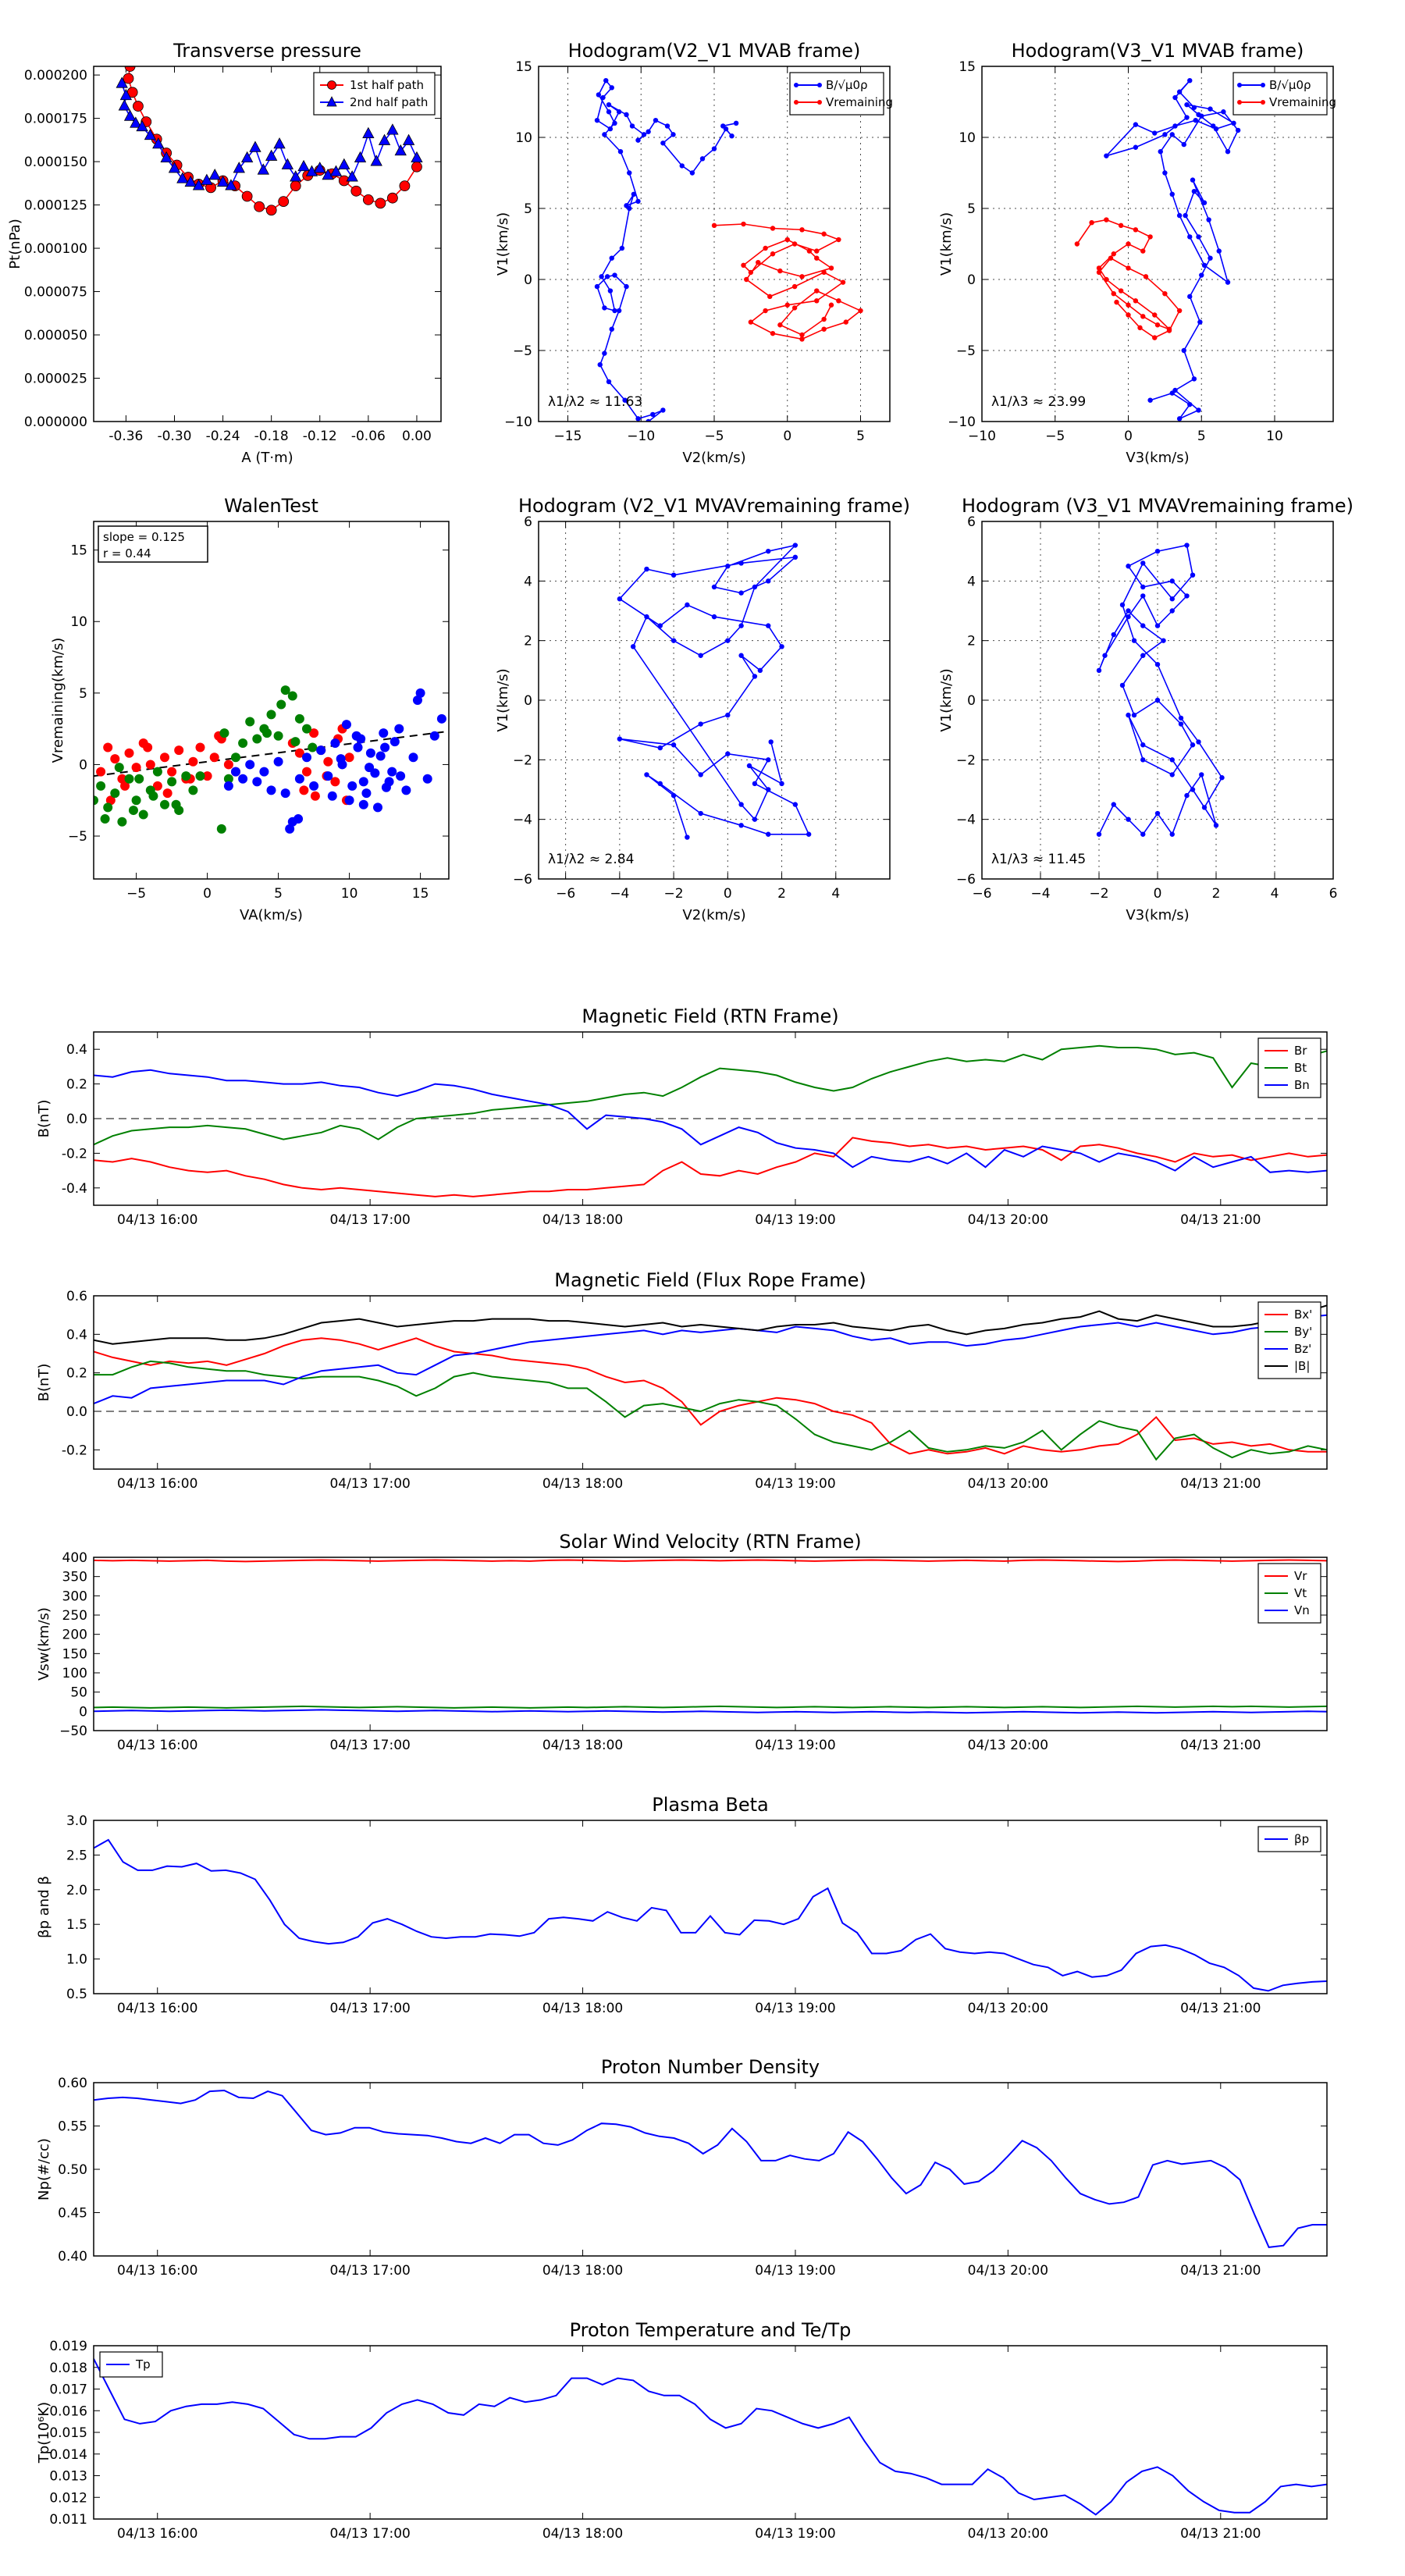 The height and width of the screenshot is (2576, 1405). What do you see at coordinates (787, 436) in the screenshot?
I see `x-tick-label: 0` at bounding box center [787, 436].